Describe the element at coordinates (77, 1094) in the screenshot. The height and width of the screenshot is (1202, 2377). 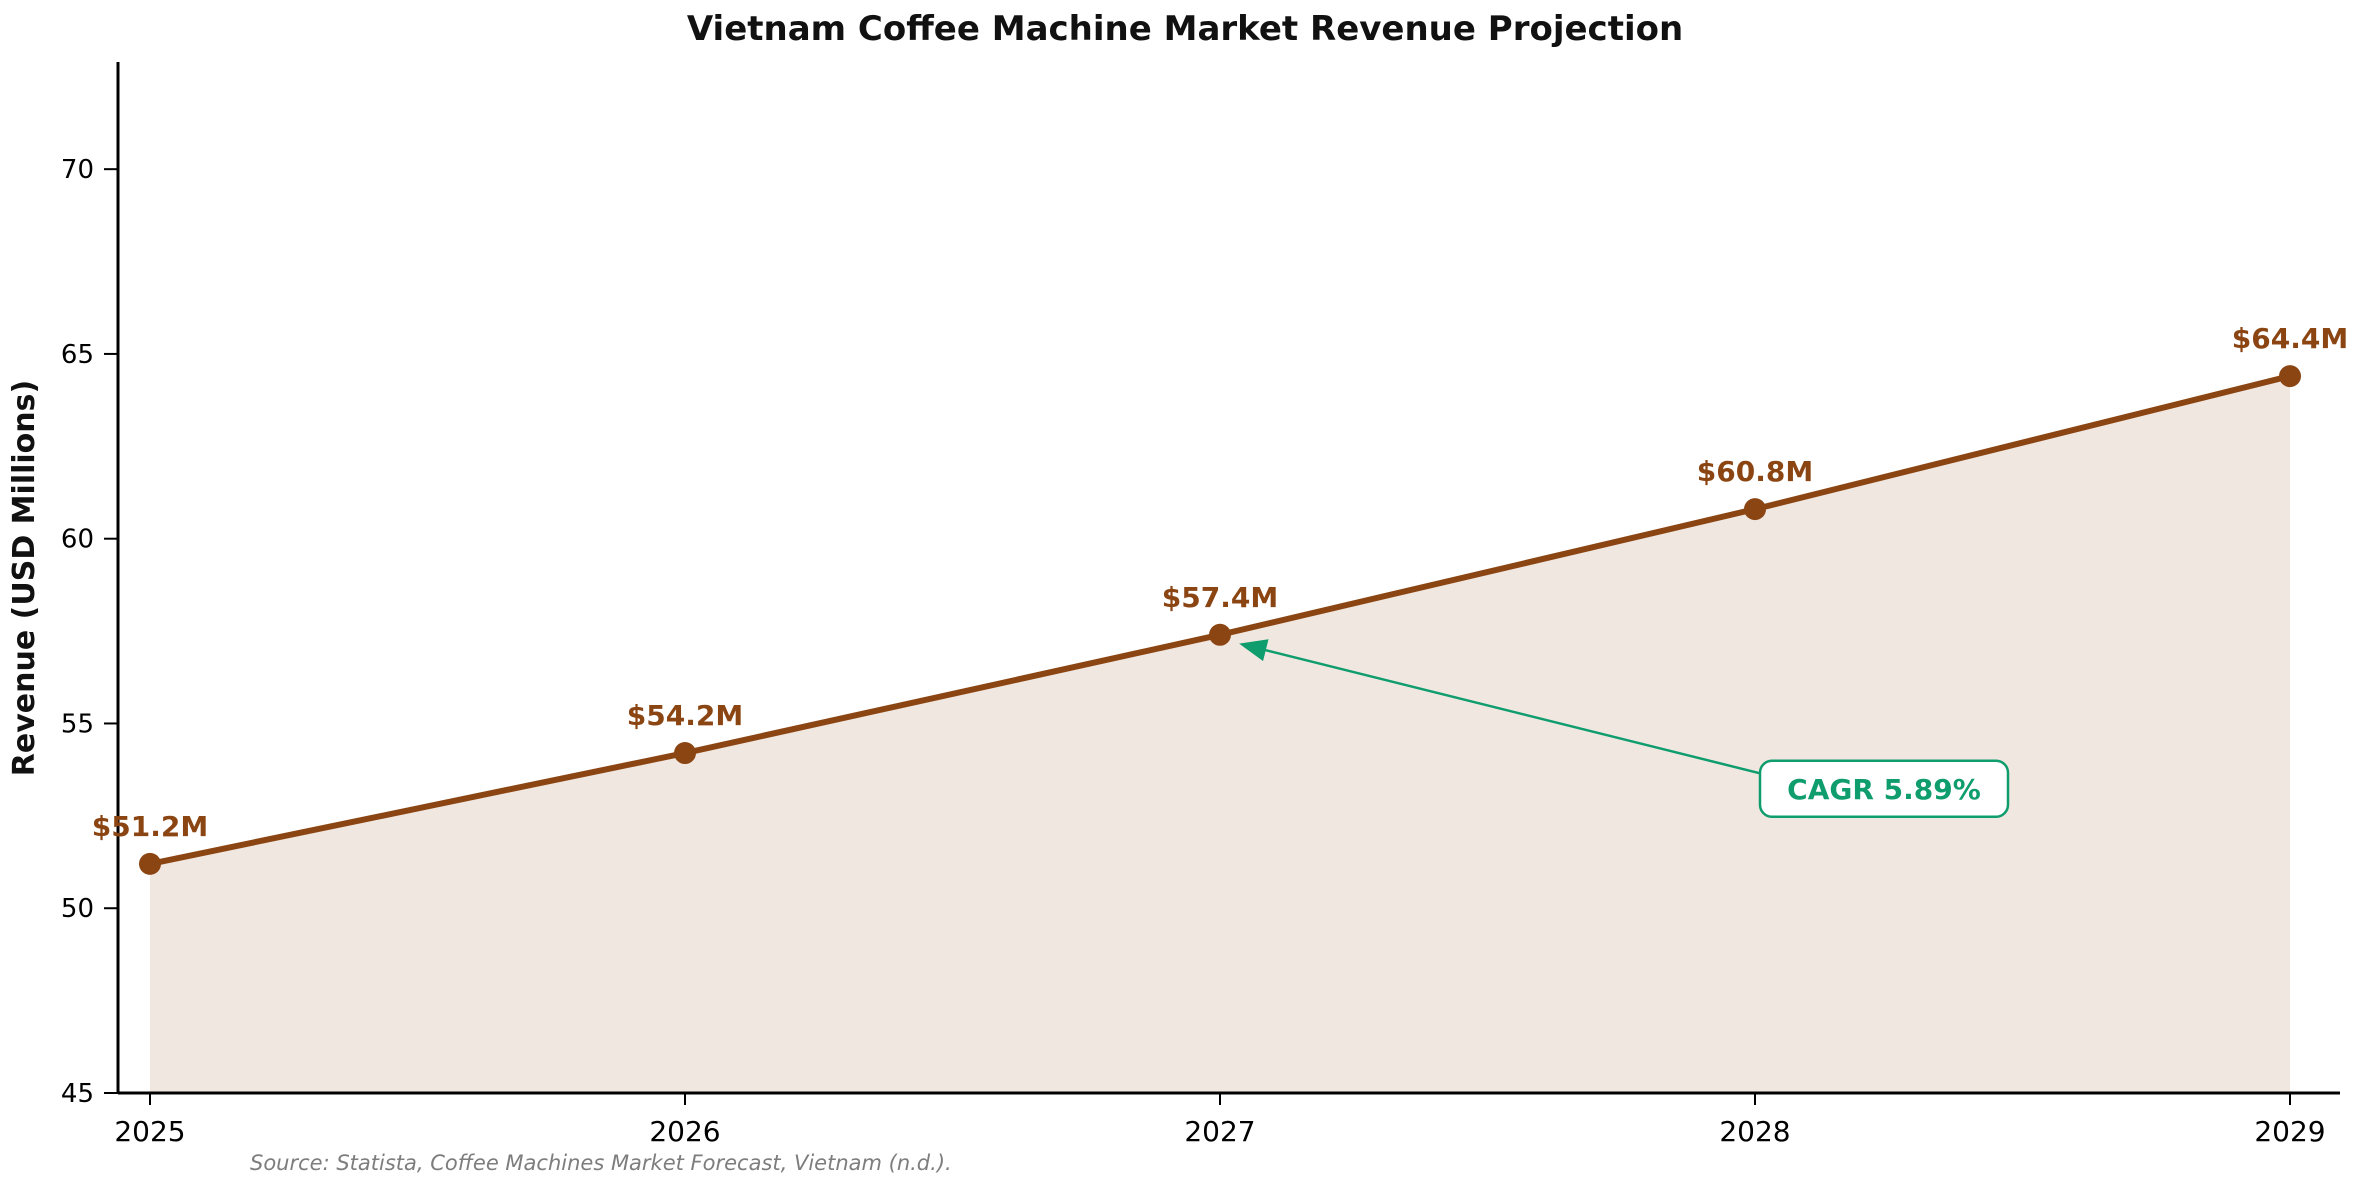
I see `y-tick-label: 45` at that location.